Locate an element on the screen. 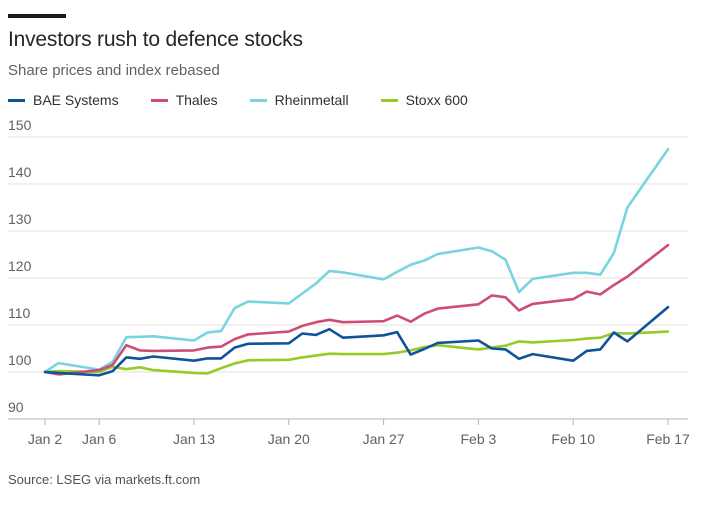 The height and width of the screenshot is (505, 702). chart-legend: BAE Systems Thales Rheinmetall Stoxx 600 is located at coordinates (254, 100).